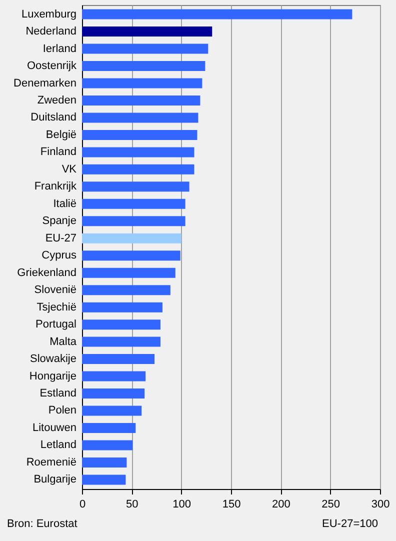  Describe the element at coordinates (70, 169) in the screenshot. I see `y-tick-label: VK` at that location.